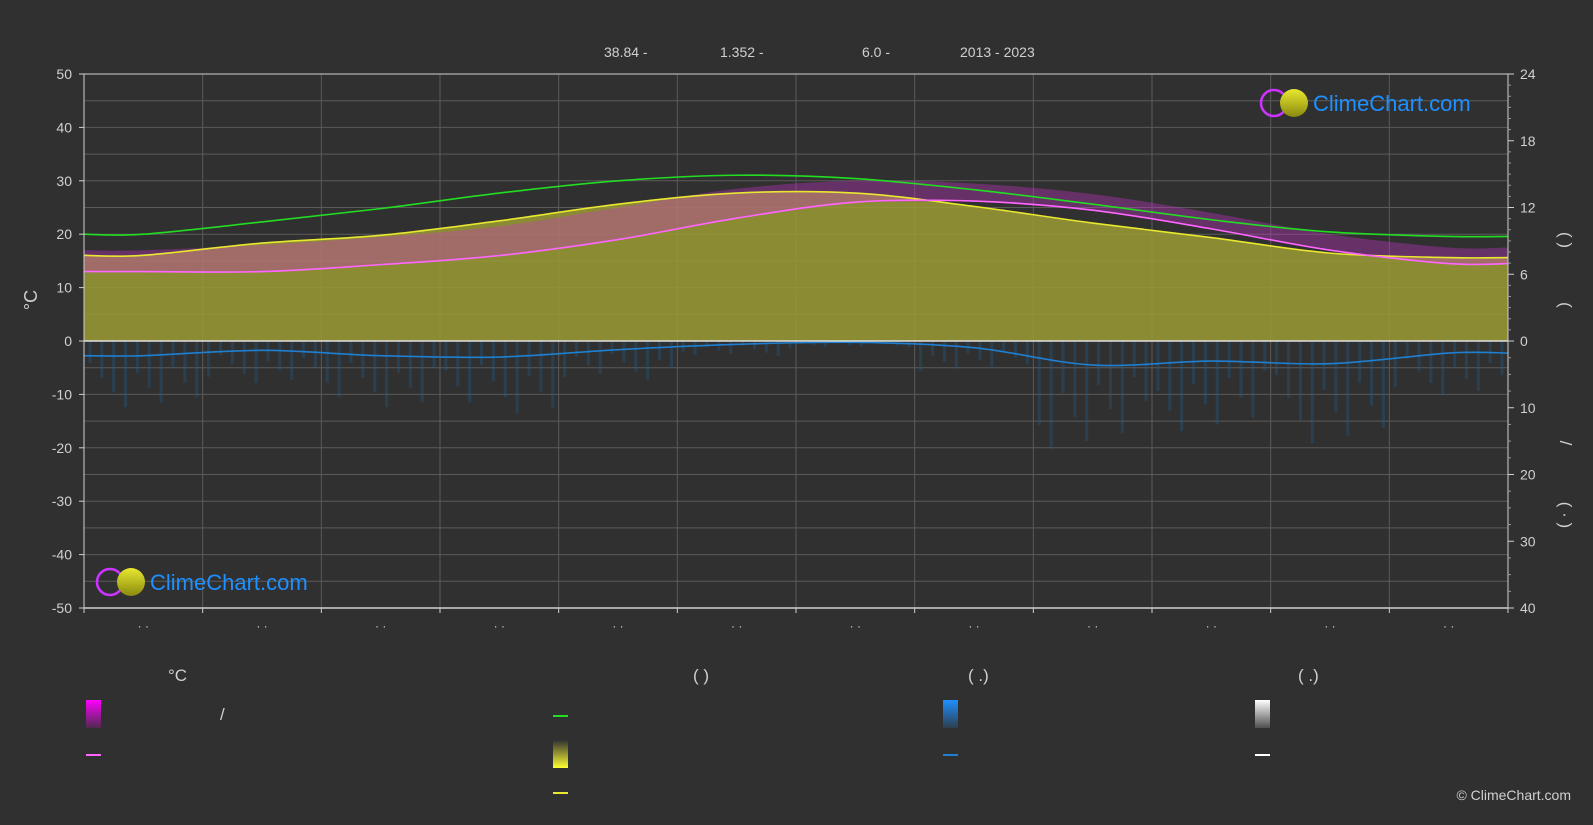  I want to click on left-tick-label: 30, so click(64, 181).